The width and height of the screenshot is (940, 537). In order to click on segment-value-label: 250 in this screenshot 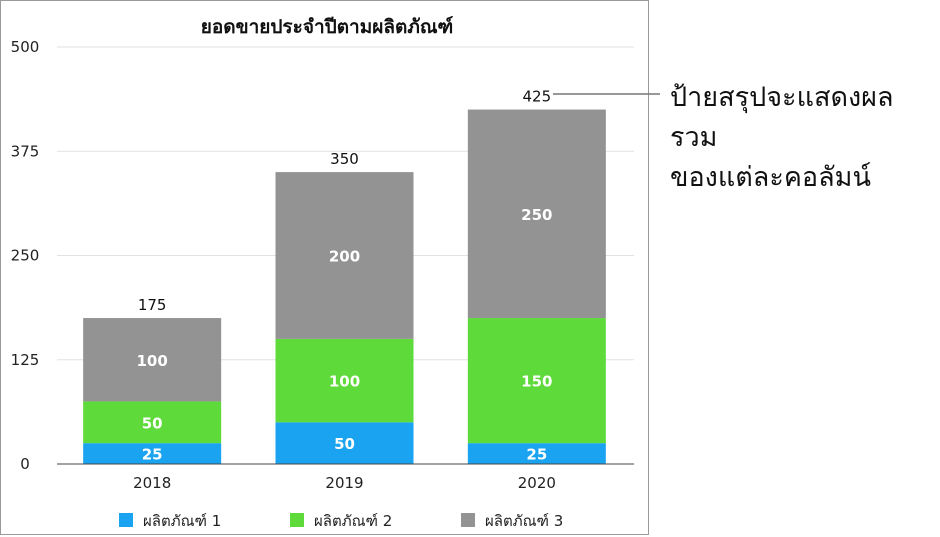, I will do `click(536, 215)`.